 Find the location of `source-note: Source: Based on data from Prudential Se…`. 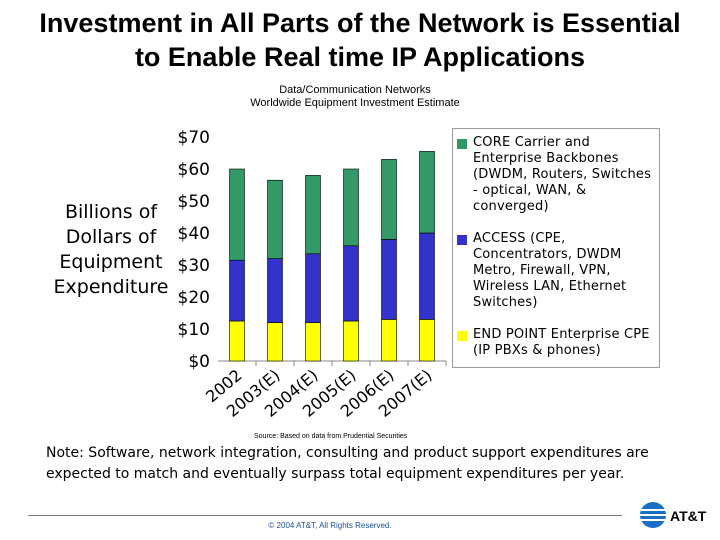

source-note: Source: Based on data from Prudential Se… is located at coordinates (331, 436).